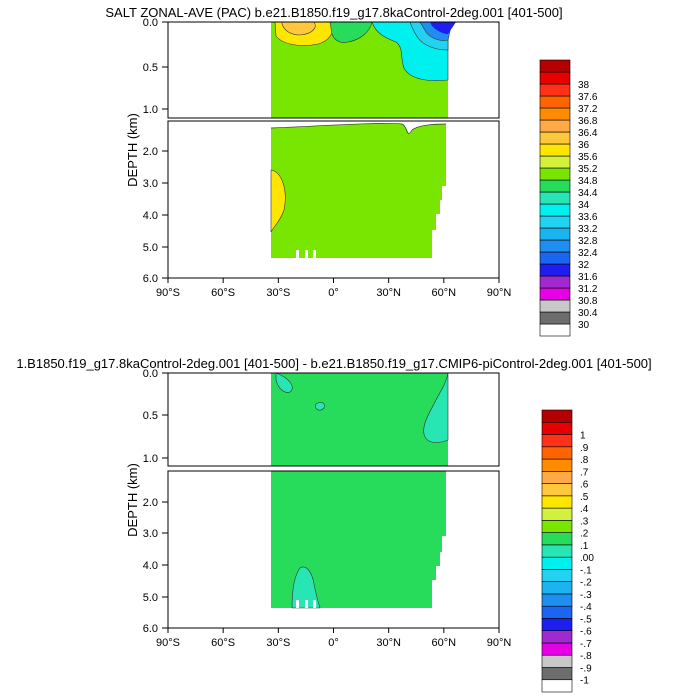 This screenshot has width=700, height=700. What do you see at coordinates (388, 643) in the screenshot?
I see `chart-2-xtick-label: 30°N` at bounding box center [388, 643].